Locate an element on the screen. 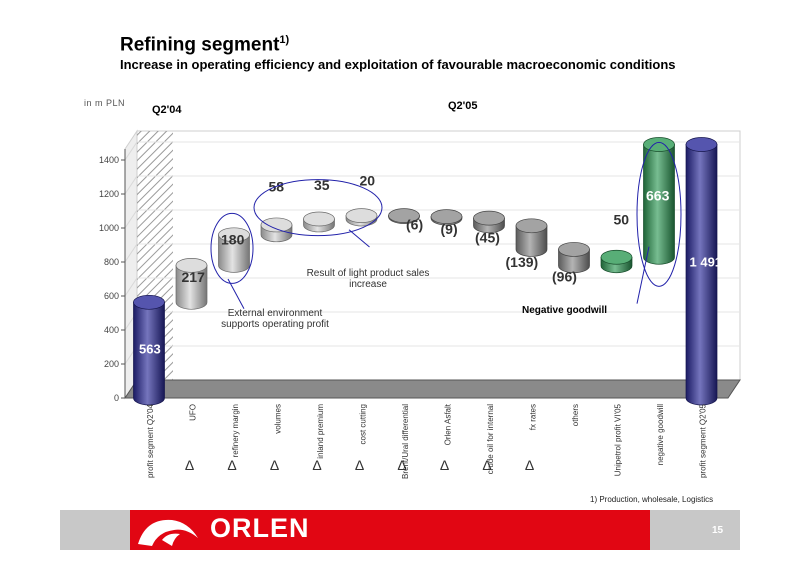 Image resolution: width=800 pixels, height=565 pixels. data-label-10: (96) is located at coordinates (564, 277).